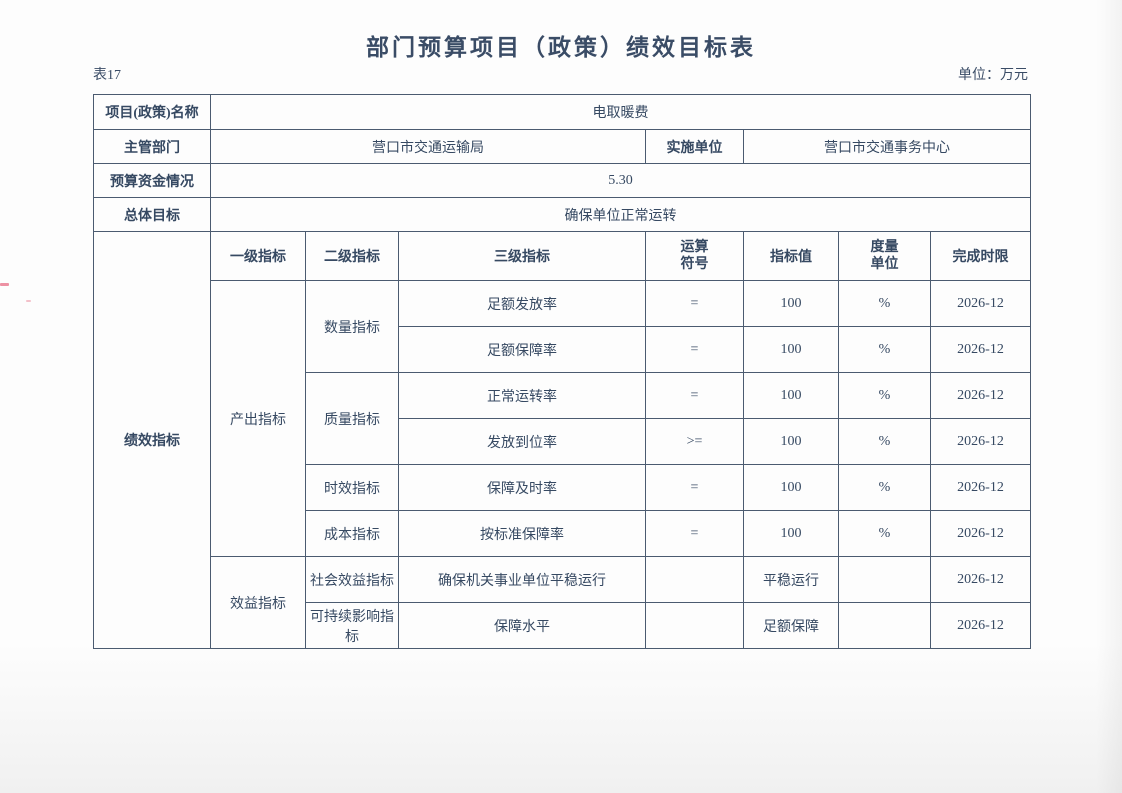  I want to click on table-number: 表17, so click(107, 75).